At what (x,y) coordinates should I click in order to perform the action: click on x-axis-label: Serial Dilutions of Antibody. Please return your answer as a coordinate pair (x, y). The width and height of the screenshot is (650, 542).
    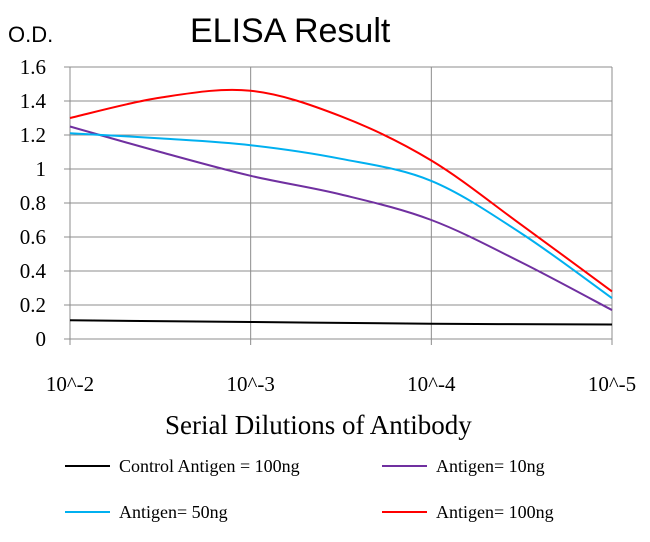
    Looking at the image, I should click on (318, 425).